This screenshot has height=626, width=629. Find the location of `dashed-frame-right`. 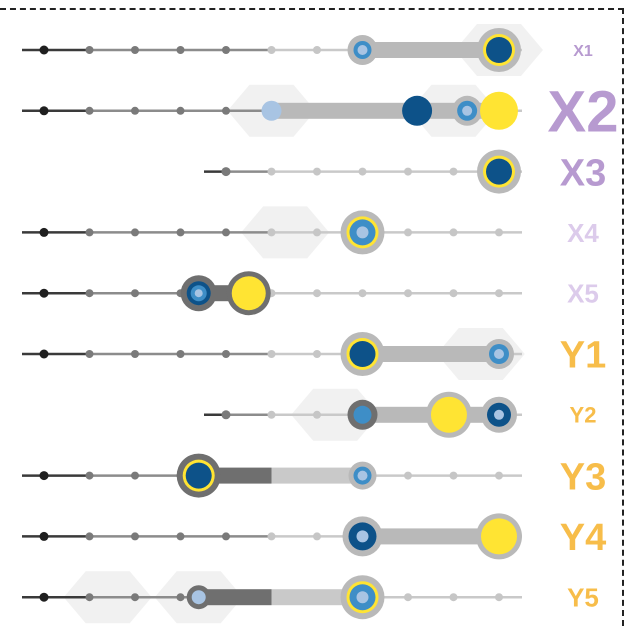

dashed-frame-right is located at coordinates (623, 317).